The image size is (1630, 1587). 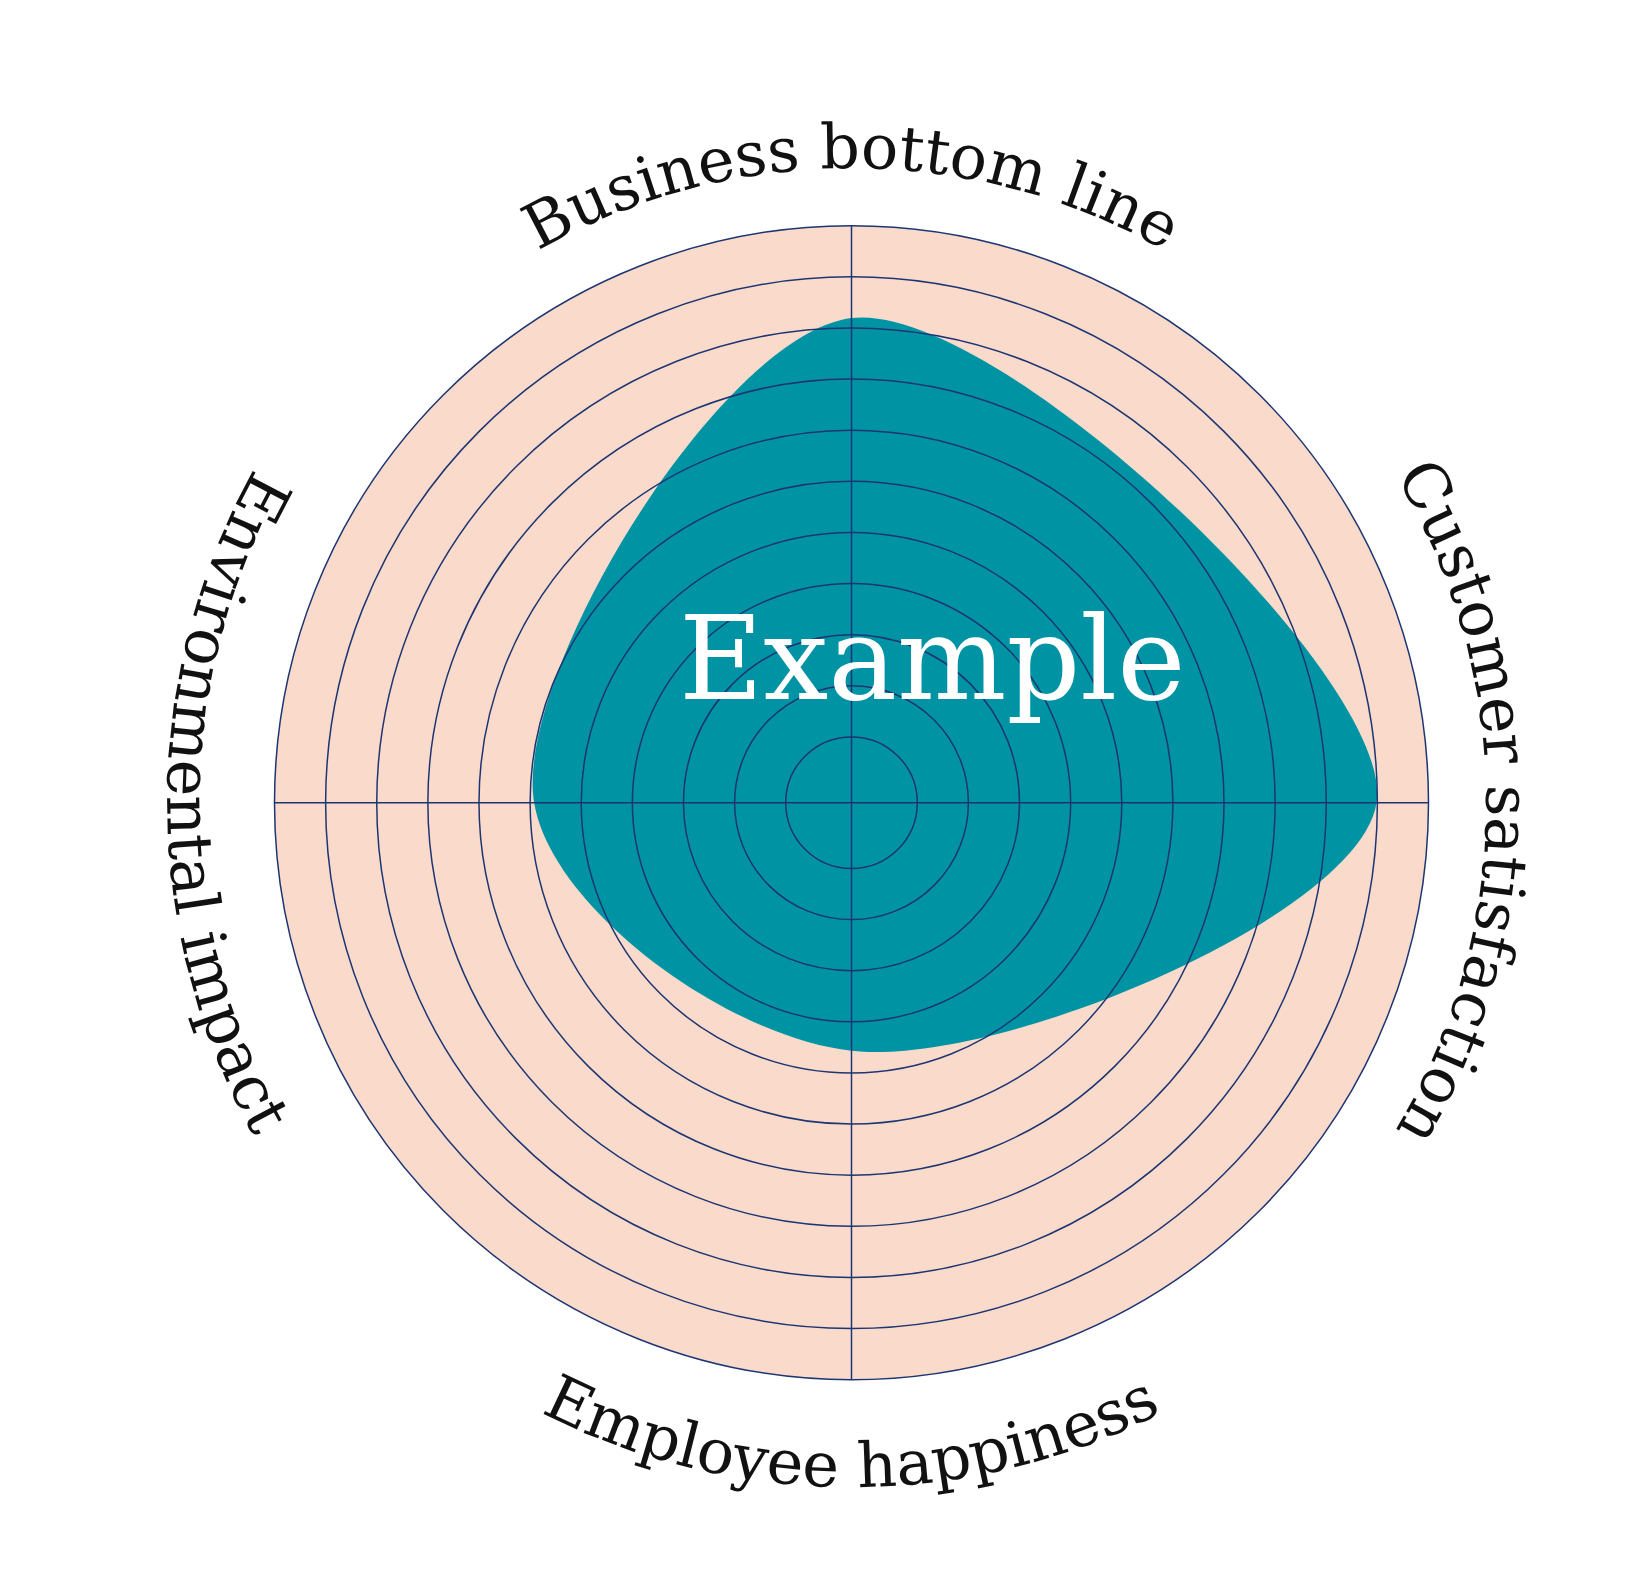 I want to click on series-label: Example, so click(x=932, y=658).